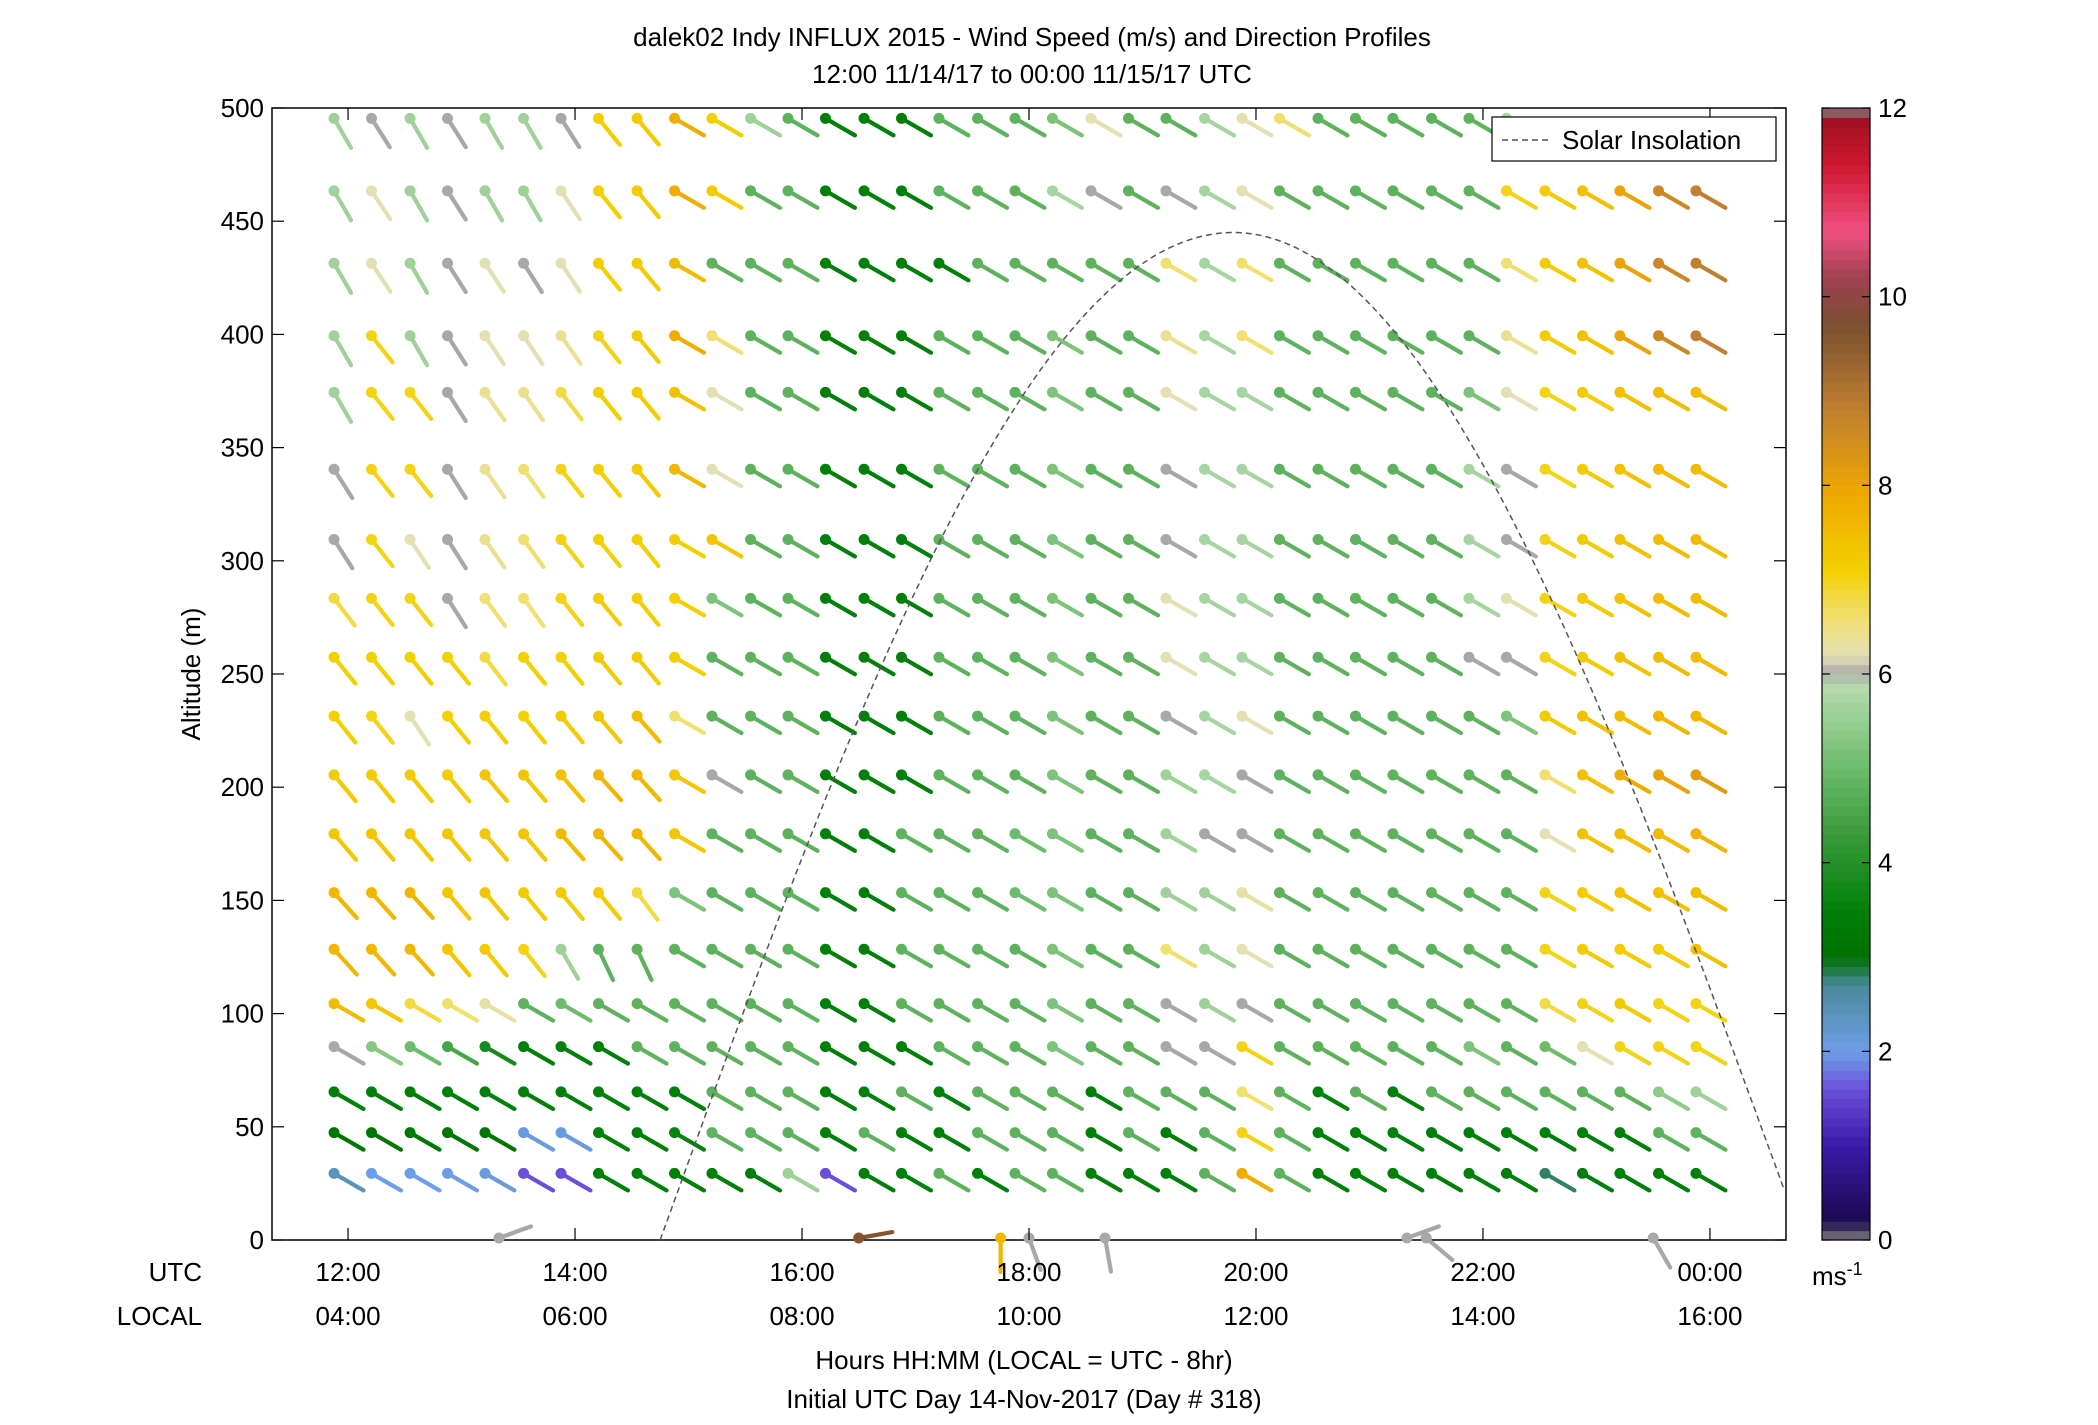  I want to click on y-tick-label: 350, so click(242, 448).